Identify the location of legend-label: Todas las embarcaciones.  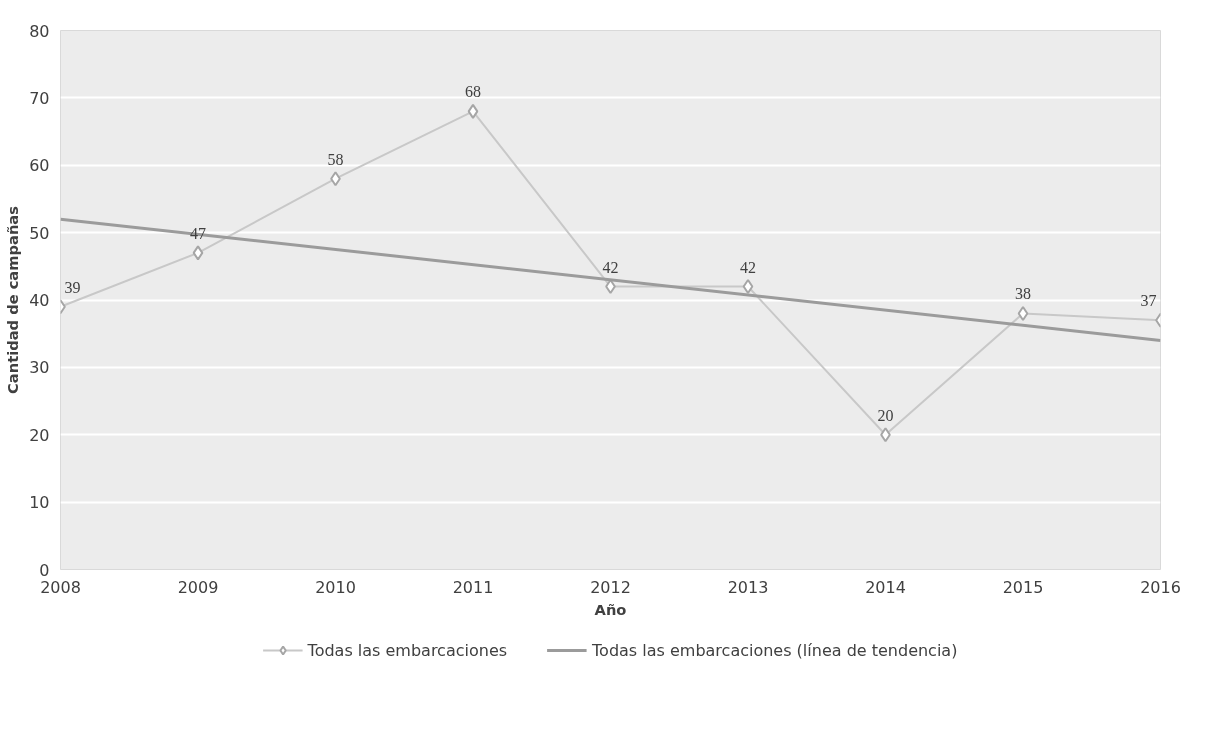
(407, 650).